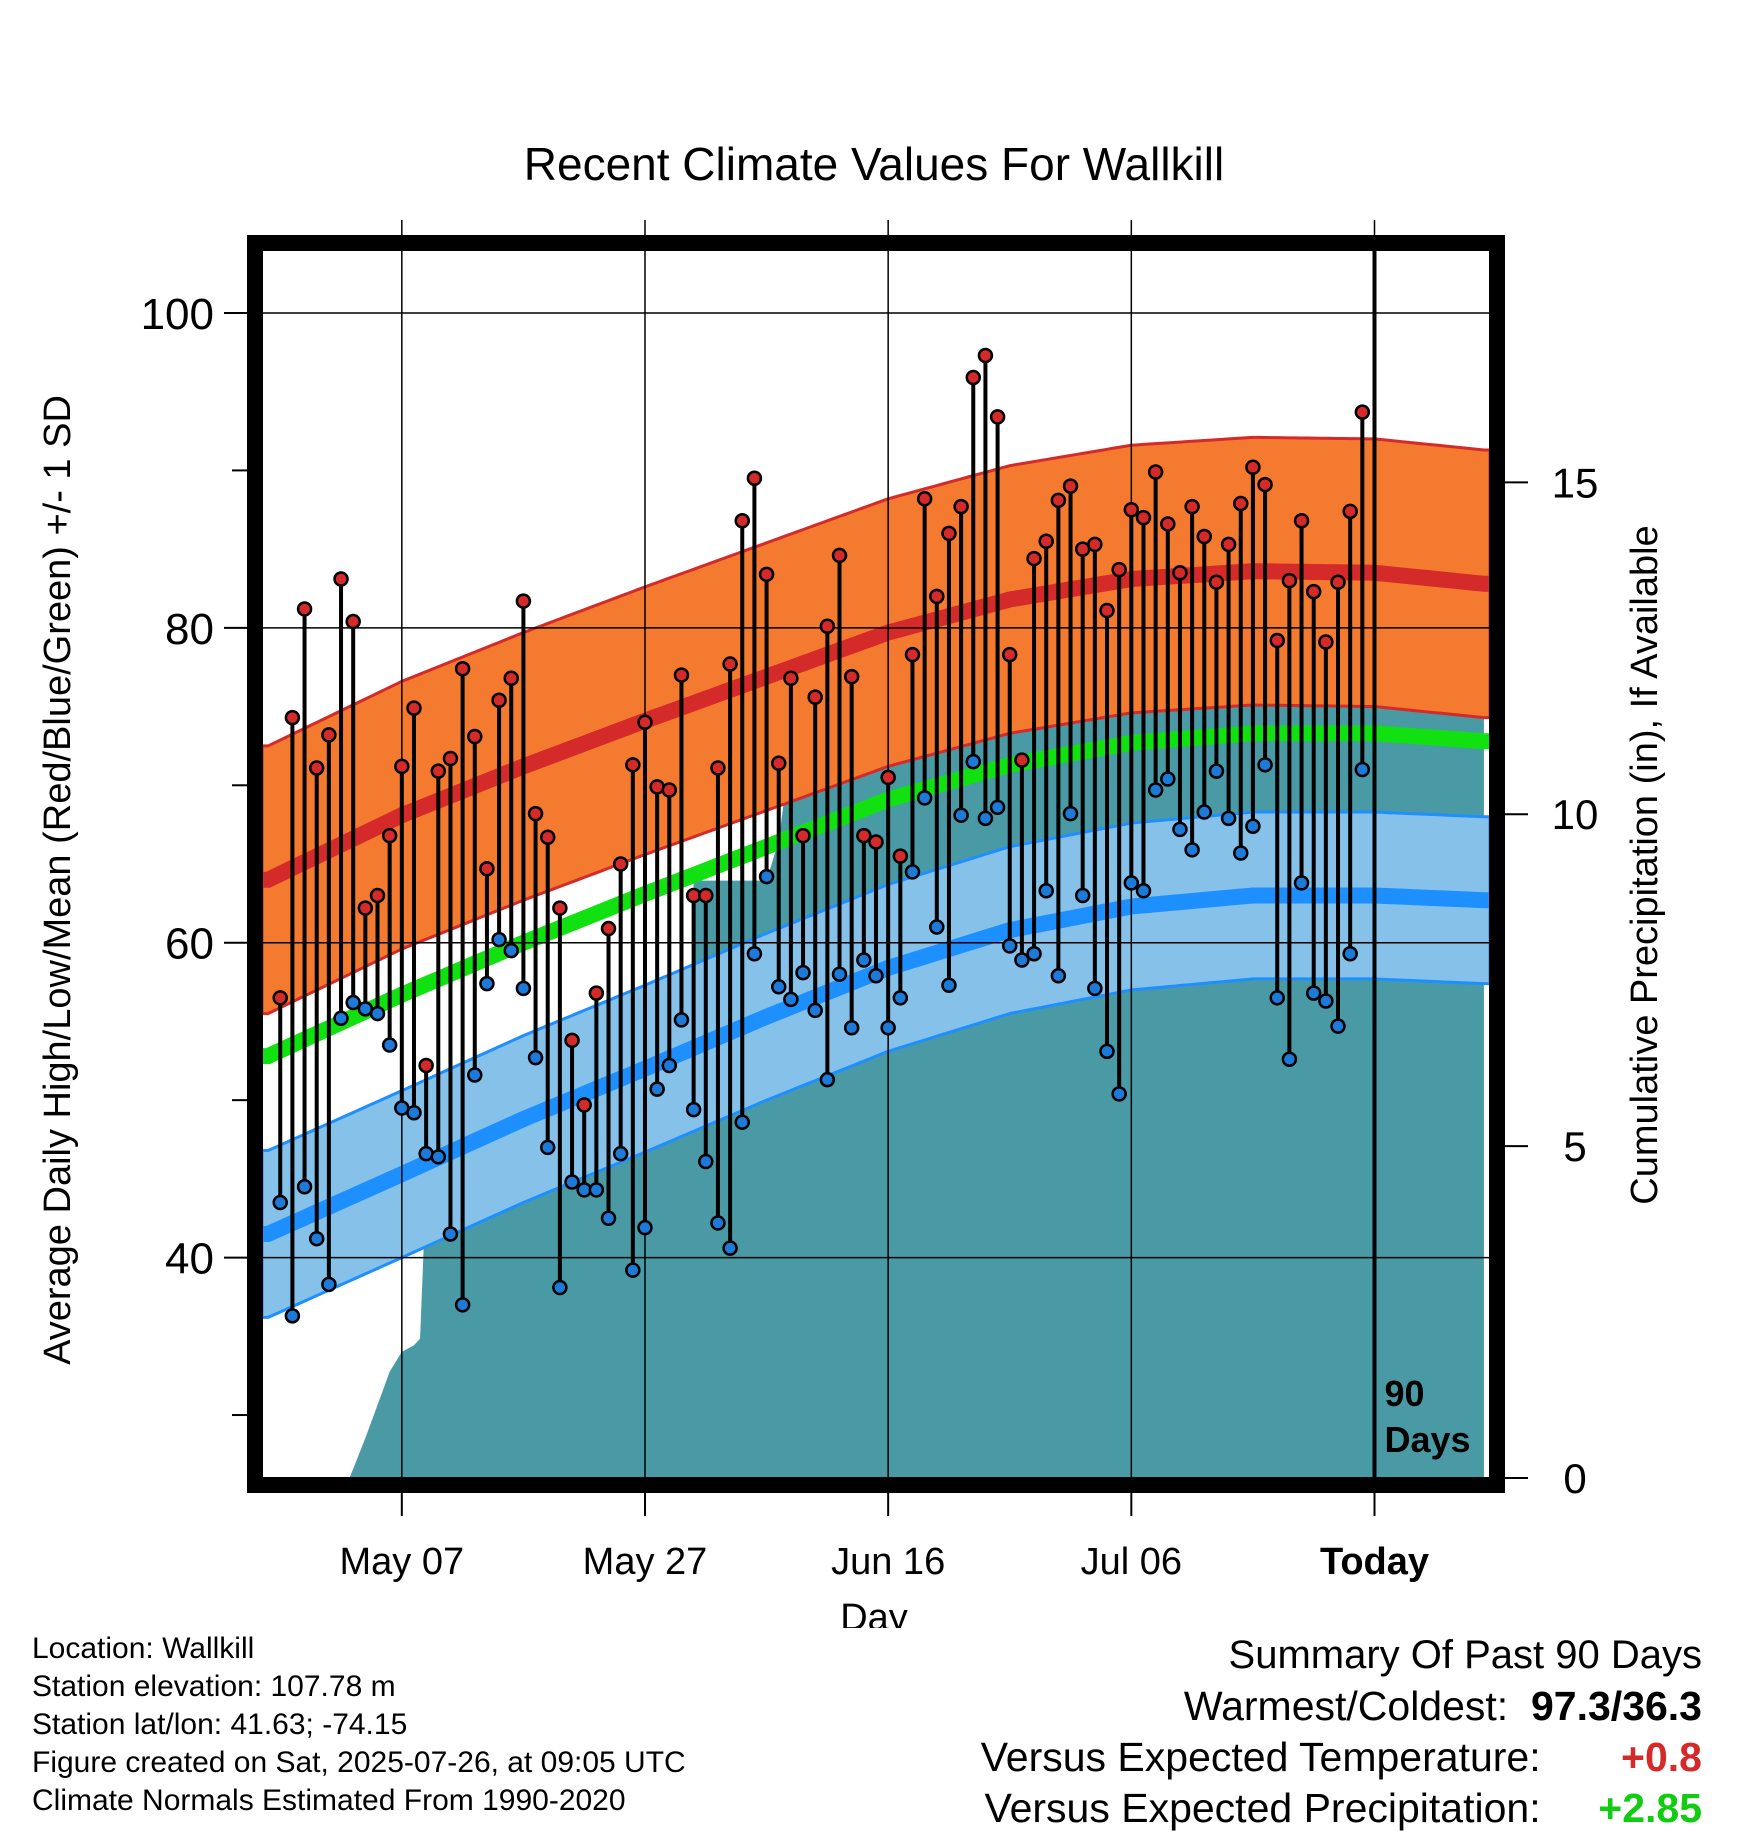 The image size is (1748, 1834). Describe the element at coordinates (876, 895) in the screenshot. I see `normal-mean-line` at that location.